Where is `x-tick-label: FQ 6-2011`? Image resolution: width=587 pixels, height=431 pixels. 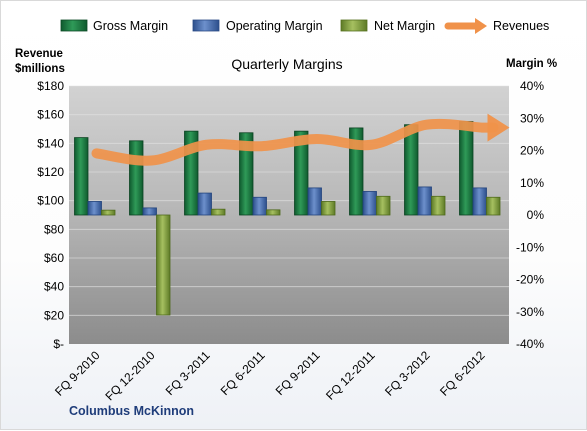 x-tick-label: FQ 6-2011 is located at coordinates (243, 373).